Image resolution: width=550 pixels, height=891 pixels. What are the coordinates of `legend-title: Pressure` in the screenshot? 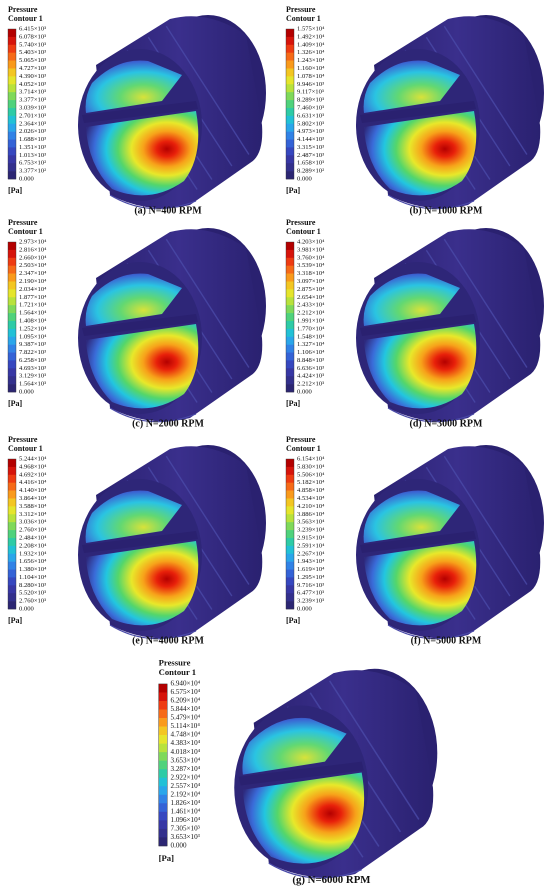 It's located at (301, 439).